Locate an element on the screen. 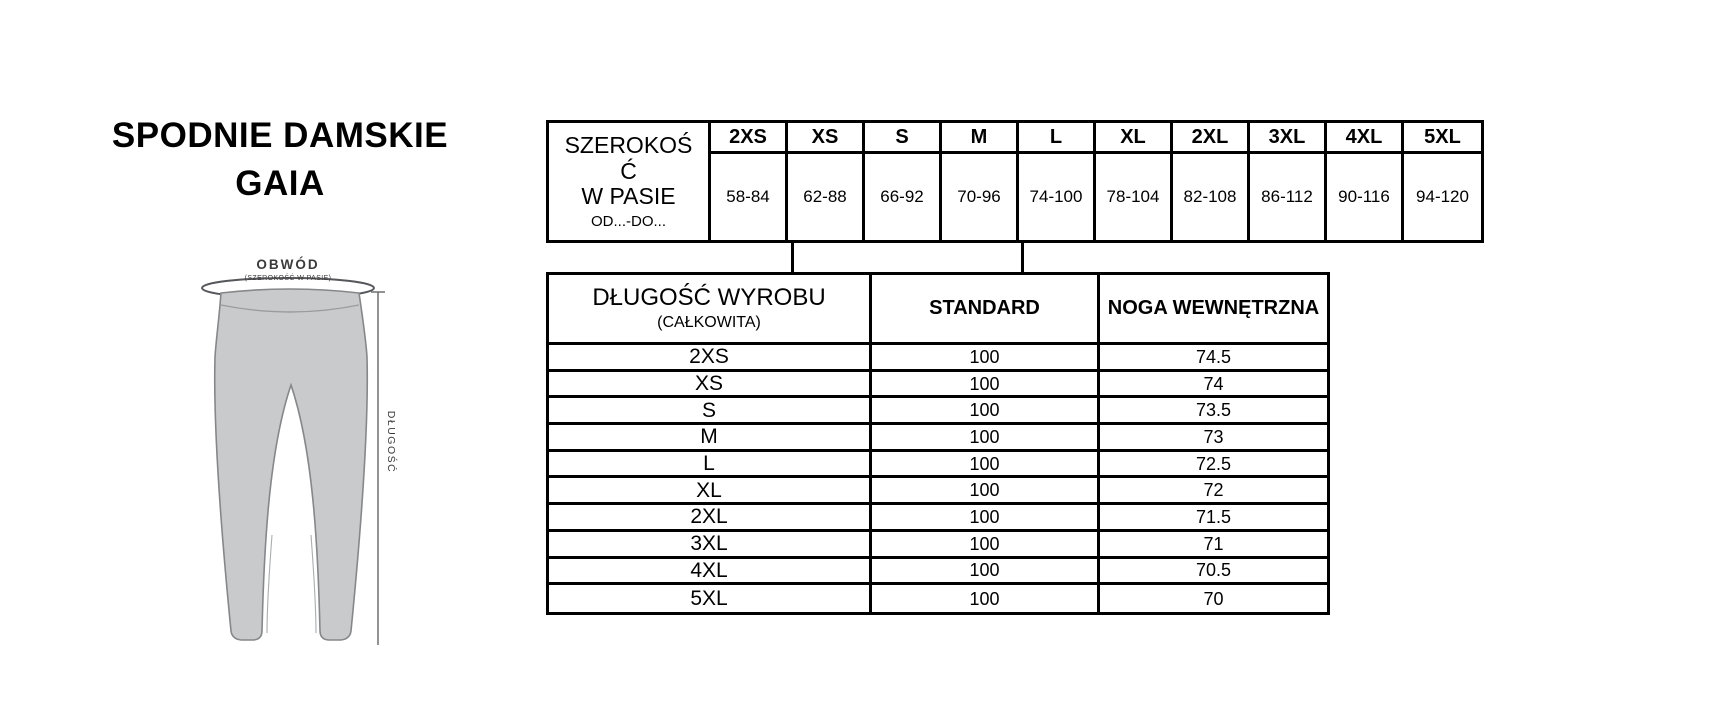  length-header-inner-leg: NOGA WEWNĘTRZNA is located at coordinates (1213, 310).